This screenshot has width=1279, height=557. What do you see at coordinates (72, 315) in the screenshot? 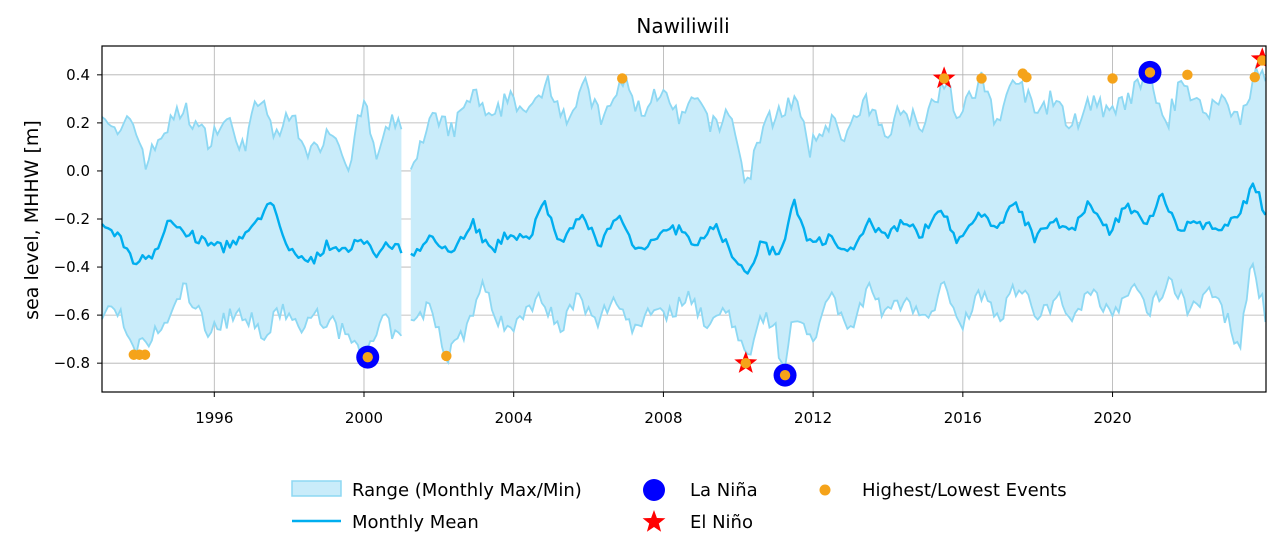
I see `y-tick-label: −0.6` at bounding box center [72, 315].